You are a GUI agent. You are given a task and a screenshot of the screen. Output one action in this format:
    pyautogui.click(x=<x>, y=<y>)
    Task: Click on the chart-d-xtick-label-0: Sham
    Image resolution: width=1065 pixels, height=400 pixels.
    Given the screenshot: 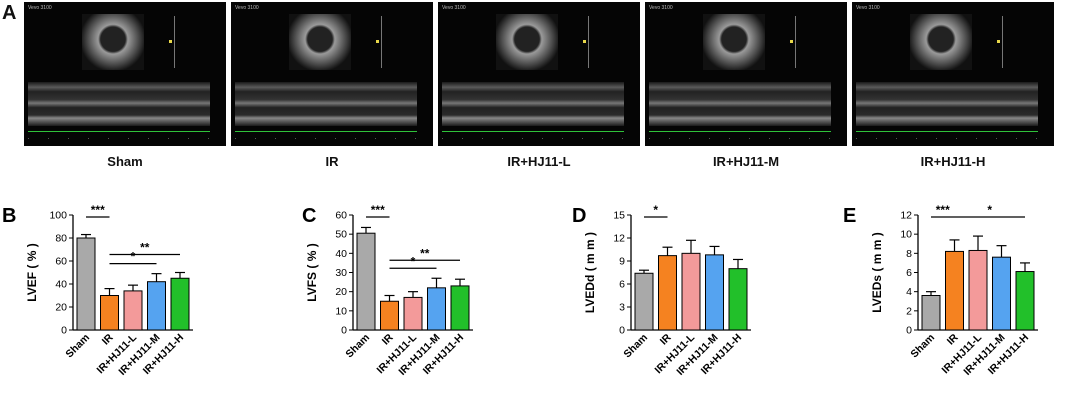 What is the action you would take?
    pyautogui.click(x=635, y=346)
    